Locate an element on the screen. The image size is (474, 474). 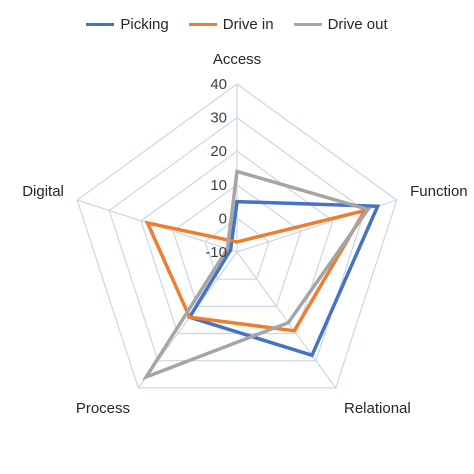
series-drive-in is located at coordinates (256, 270).